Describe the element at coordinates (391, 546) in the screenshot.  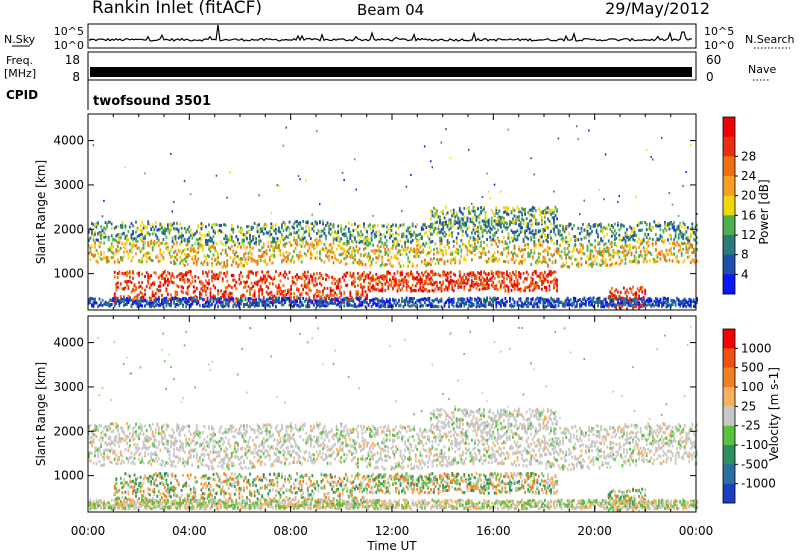
I see `time-axis-label: Time UT` at that location.